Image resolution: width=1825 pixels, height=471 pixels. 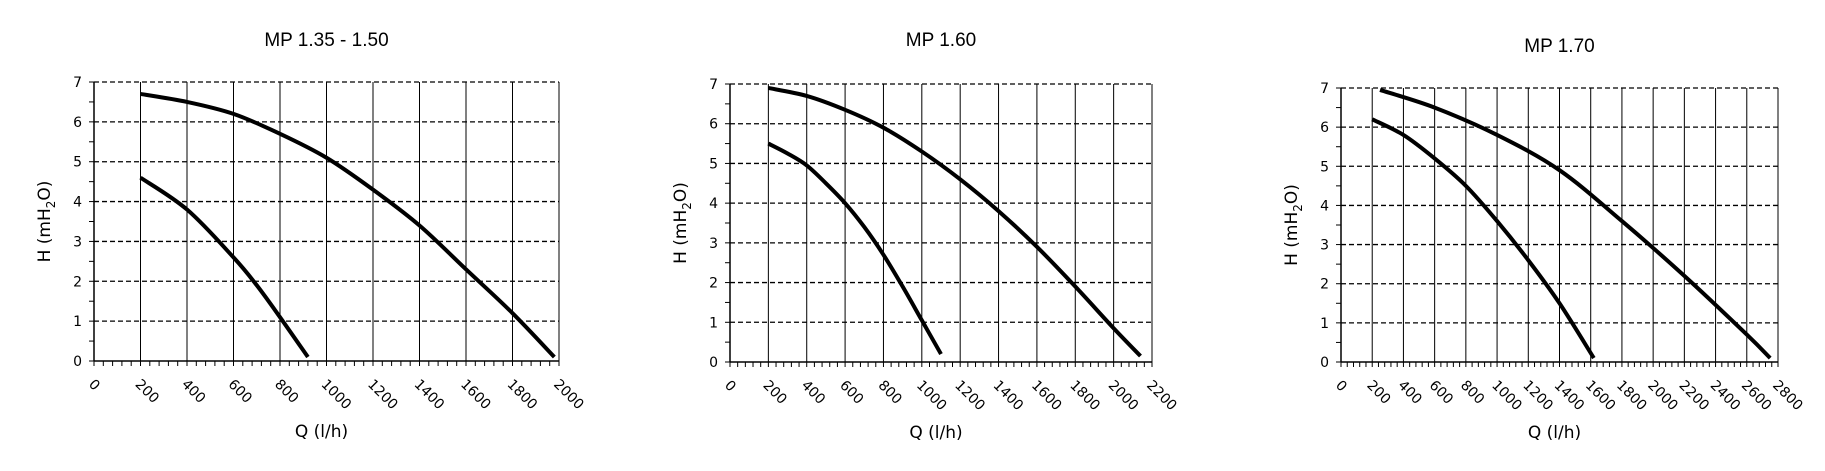 What do you see at coordinates (1787, 396) in the screenshot?
I see `x-tick-label: 2800` at bounding box center [1787, 396].